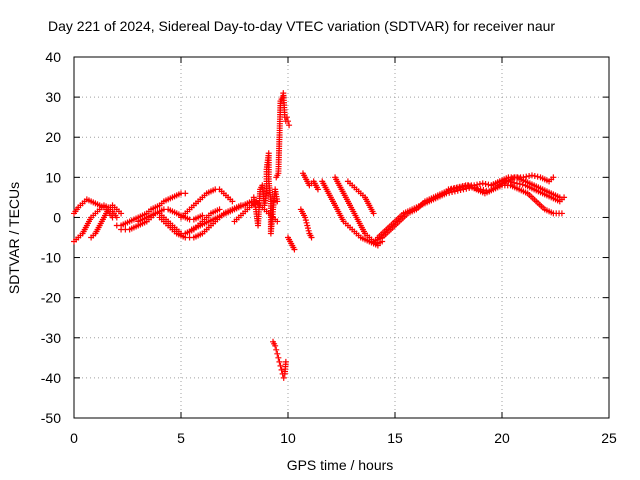 The width and height of the screenshot is (640, 480). I want to click on x-tick-label: 10, so click(288, 438).